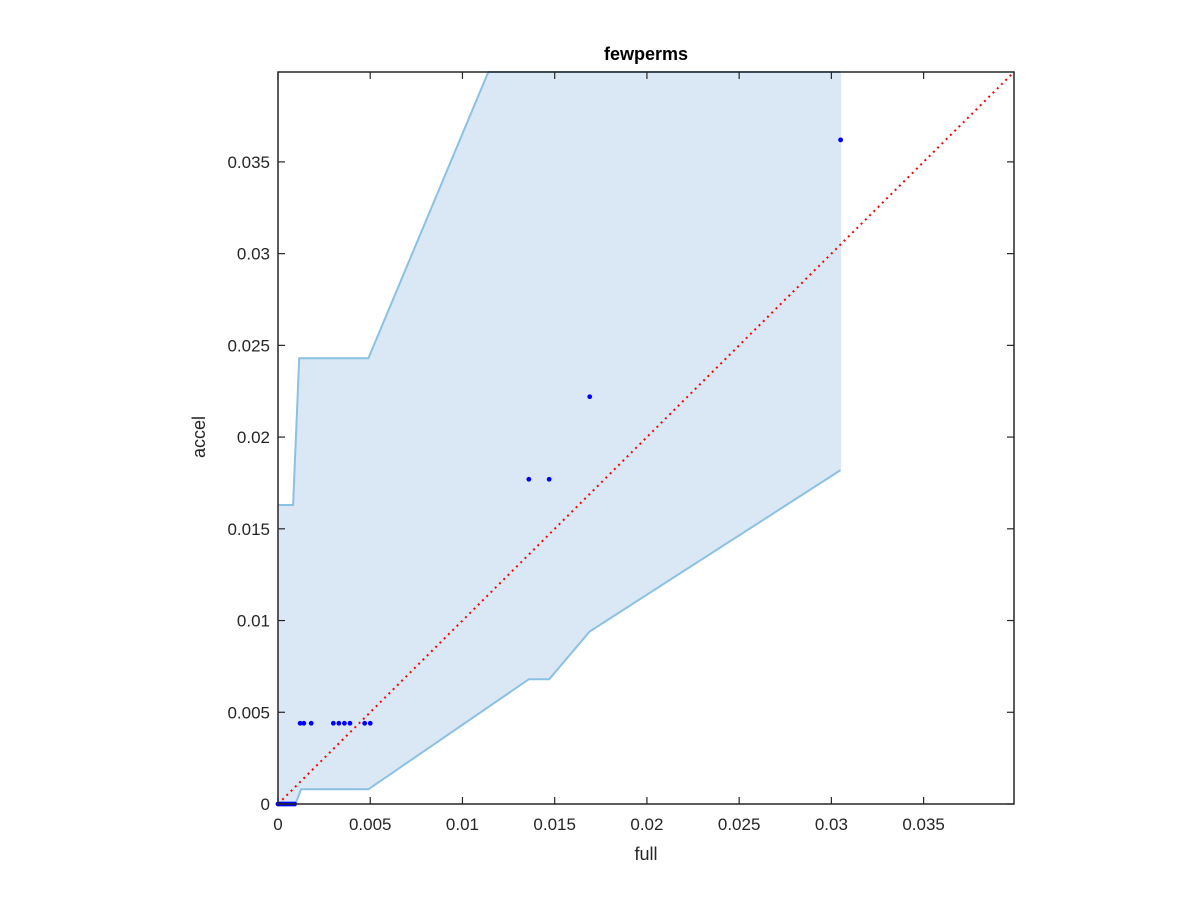 This screenshot has height=900, width=1200. Describe the element at coordinates (646, 54) in the screenshot. I see `chart-title: fewperms` at that location.